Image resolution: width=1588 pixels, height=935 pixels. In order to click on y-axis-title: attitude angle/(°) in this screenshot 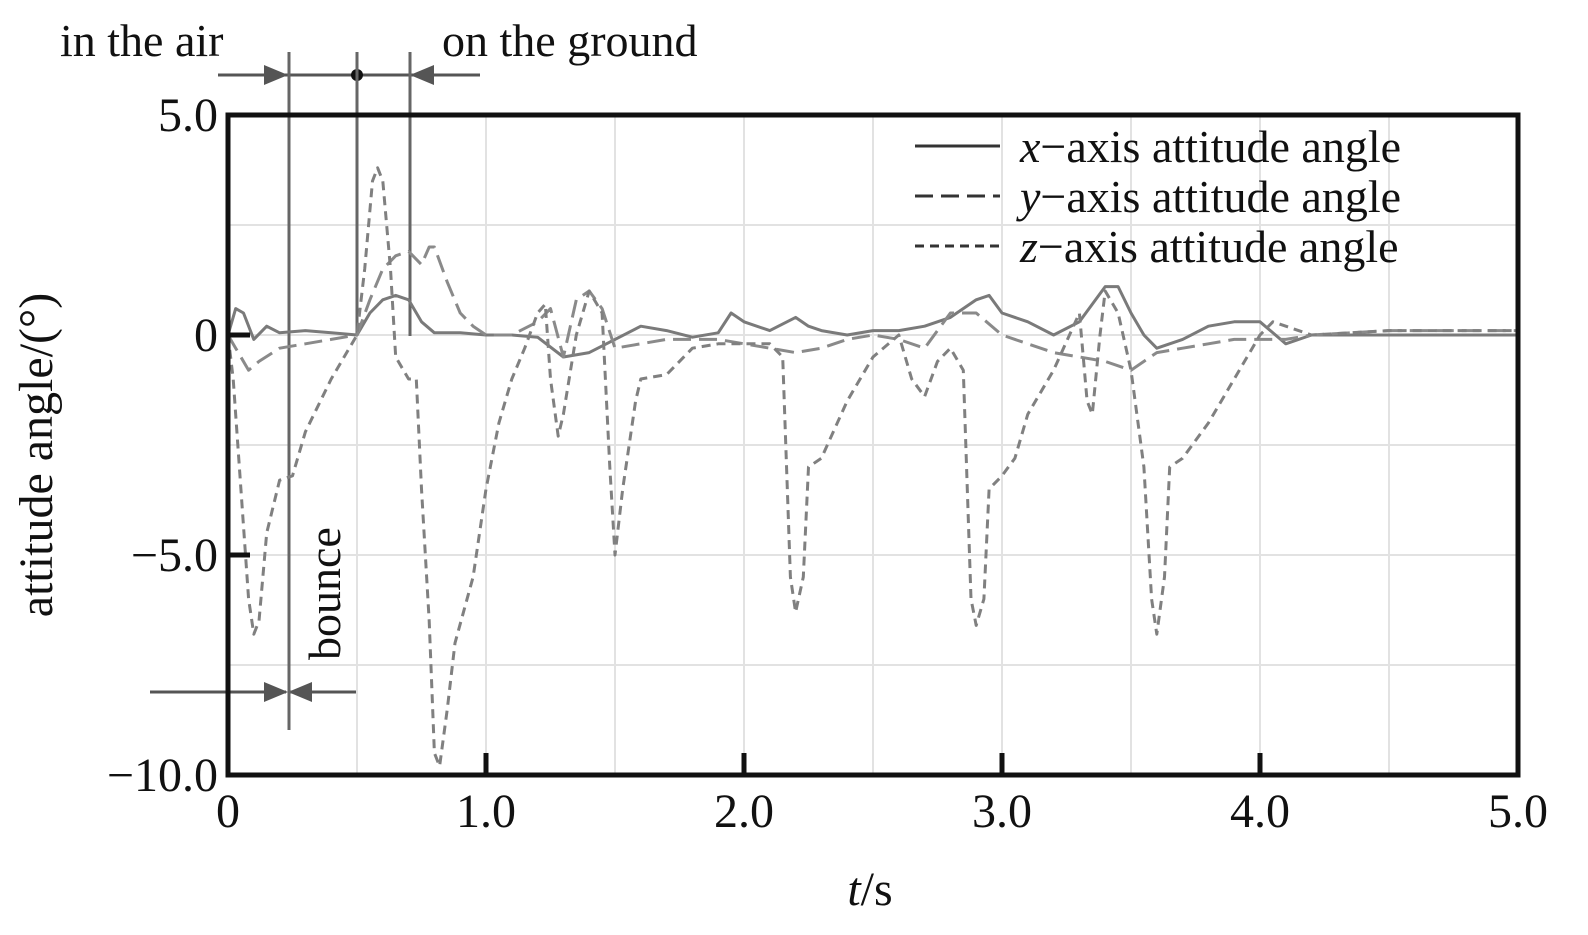, I will do `click(36, 455)`.